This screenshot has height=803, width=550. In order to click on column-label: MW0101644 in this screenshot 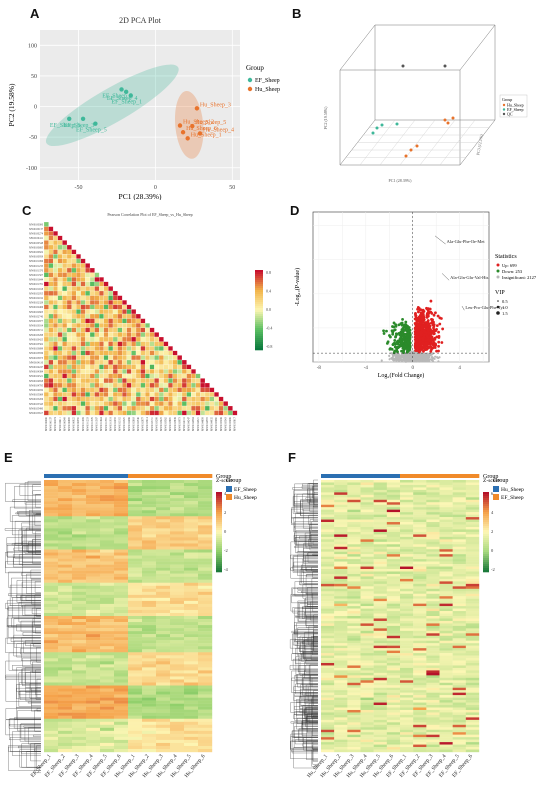, I will do `click(101, 424)`.